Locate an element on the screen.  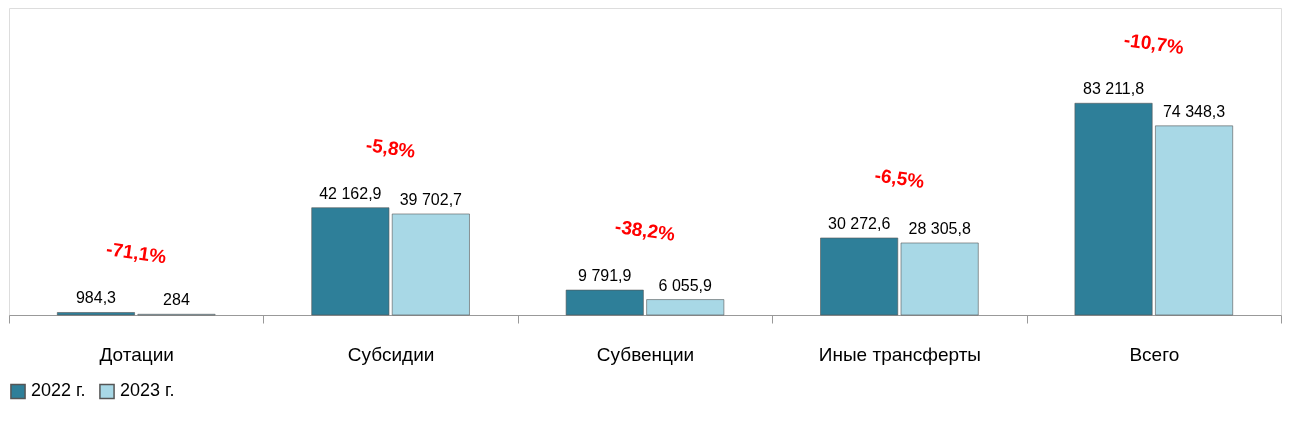
data-label: 74 348,3 is located at coordinates (1194, 111).